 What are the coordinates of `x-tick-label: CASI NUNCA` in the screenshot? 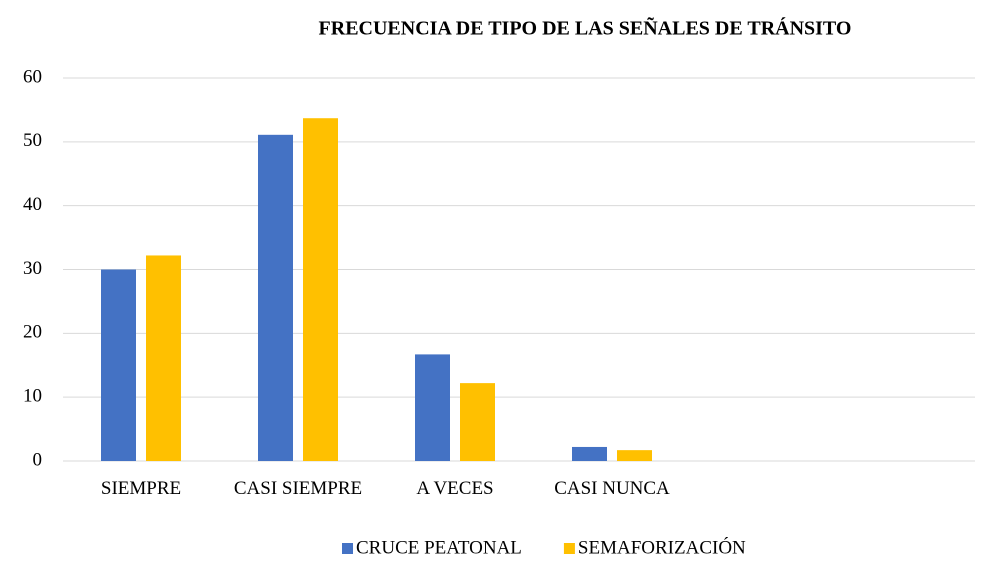 It's located at (612, 488).